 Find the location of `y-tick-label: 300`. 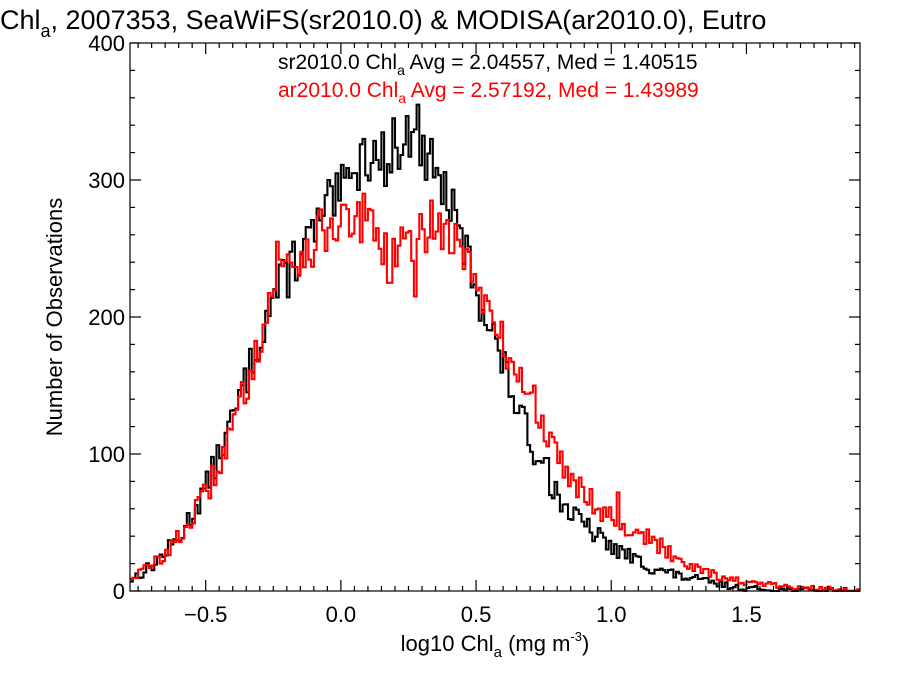

y-tick-label: 300 is located at coordinates (106, 180).